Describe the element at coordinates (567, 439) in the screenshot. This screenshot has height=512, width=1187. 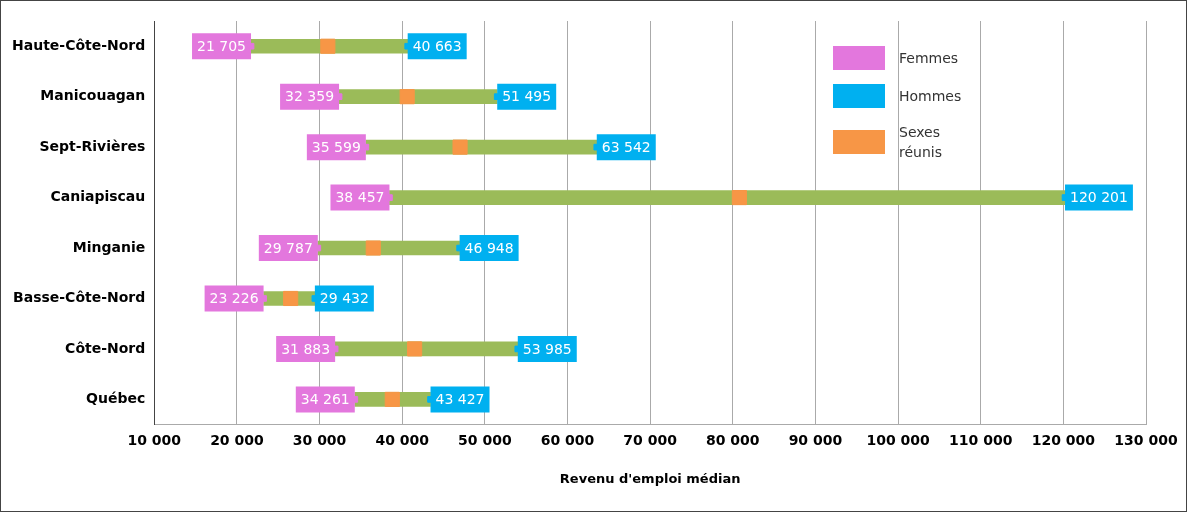
I see `x-tick-label: 60 000` at that location.